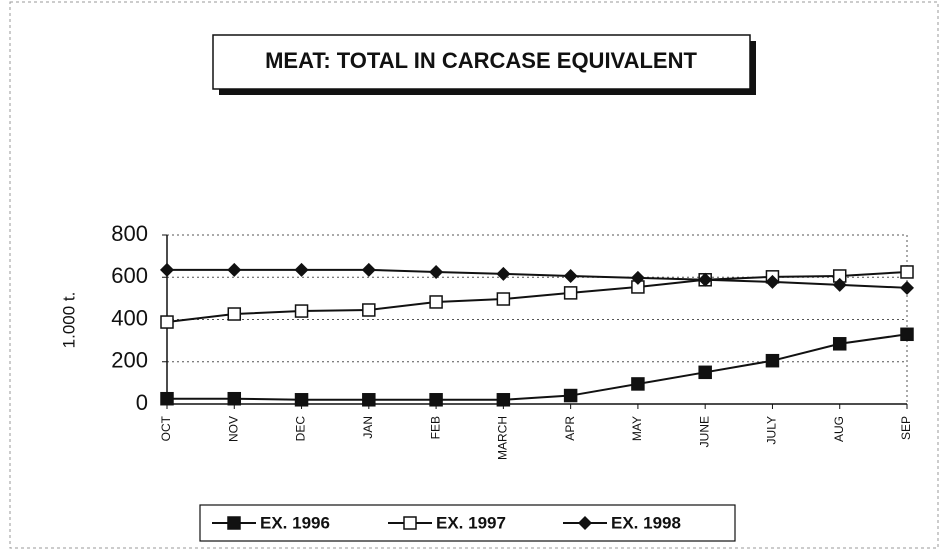  Describe the element at coordinates (68, 320) in the screenshot. I see `y-axis-label: 1.000 t.` at that location.